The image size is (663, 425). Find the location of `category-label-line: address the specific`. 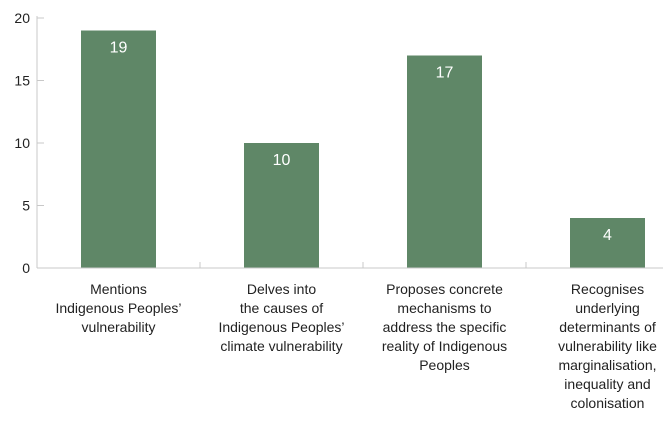

category-label-line: address the specific is located at coordinates (445, 327).